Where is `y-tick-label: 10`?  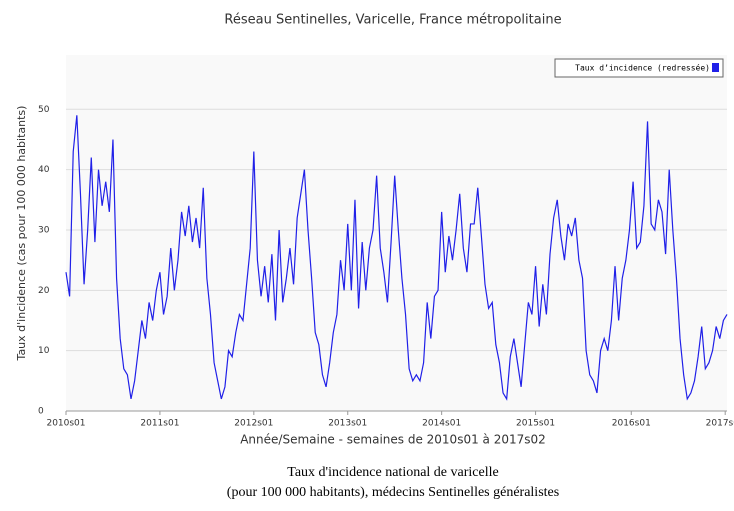 y-tick-label: 10 is located at coordinates (44, 351).